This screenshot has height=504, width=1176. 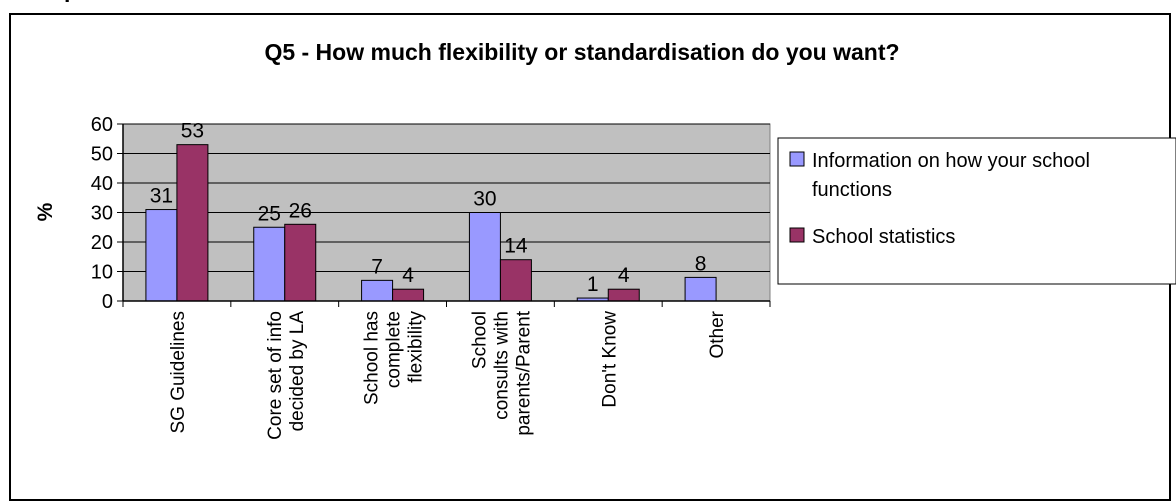 I want to click on y-tick-label: 30, so click(x=102, y=214).